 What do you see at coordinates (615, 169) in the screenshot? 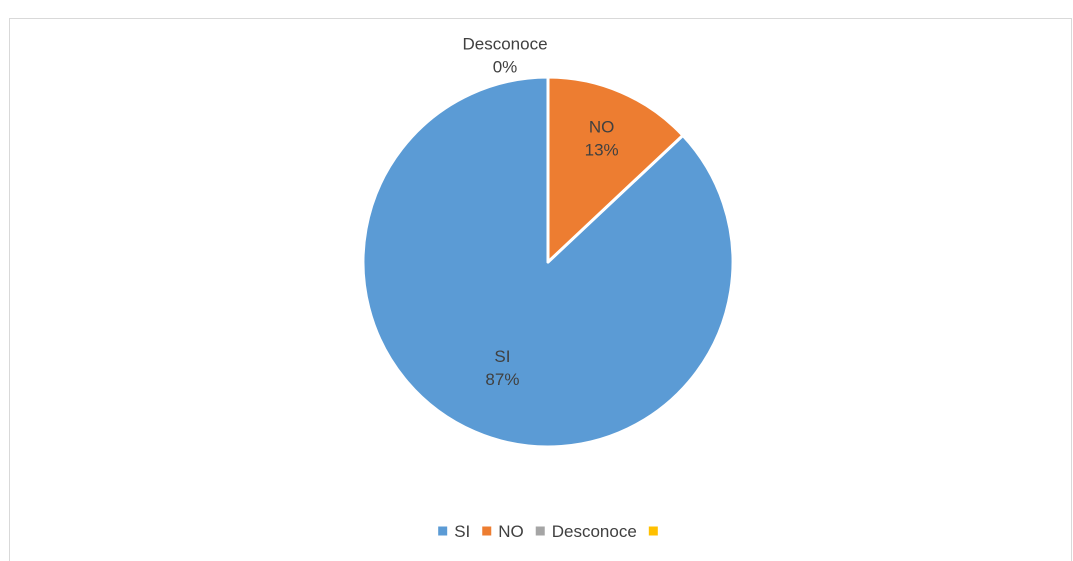
I see `pie-slice-no` at bounding box center [615, 169].